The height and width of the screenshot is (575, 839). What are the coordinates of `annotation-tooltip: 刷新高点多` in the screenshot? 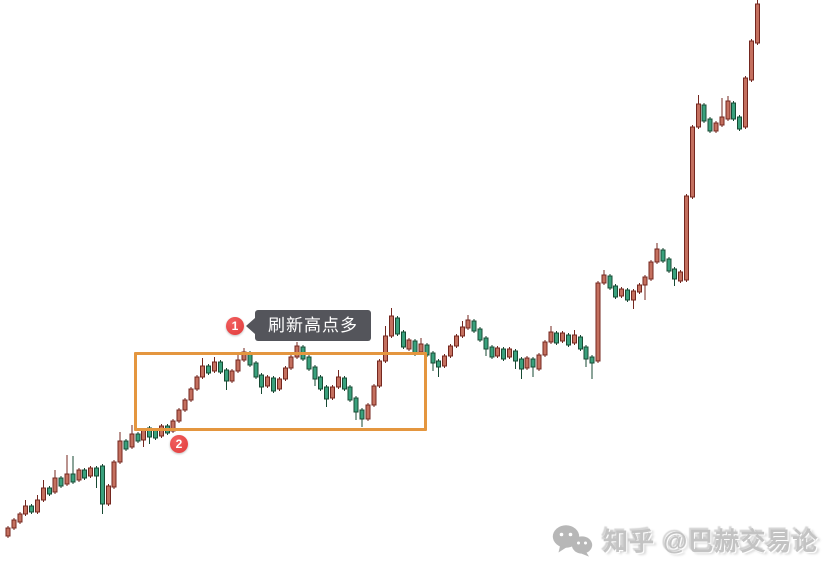 It's located at (308, 325).